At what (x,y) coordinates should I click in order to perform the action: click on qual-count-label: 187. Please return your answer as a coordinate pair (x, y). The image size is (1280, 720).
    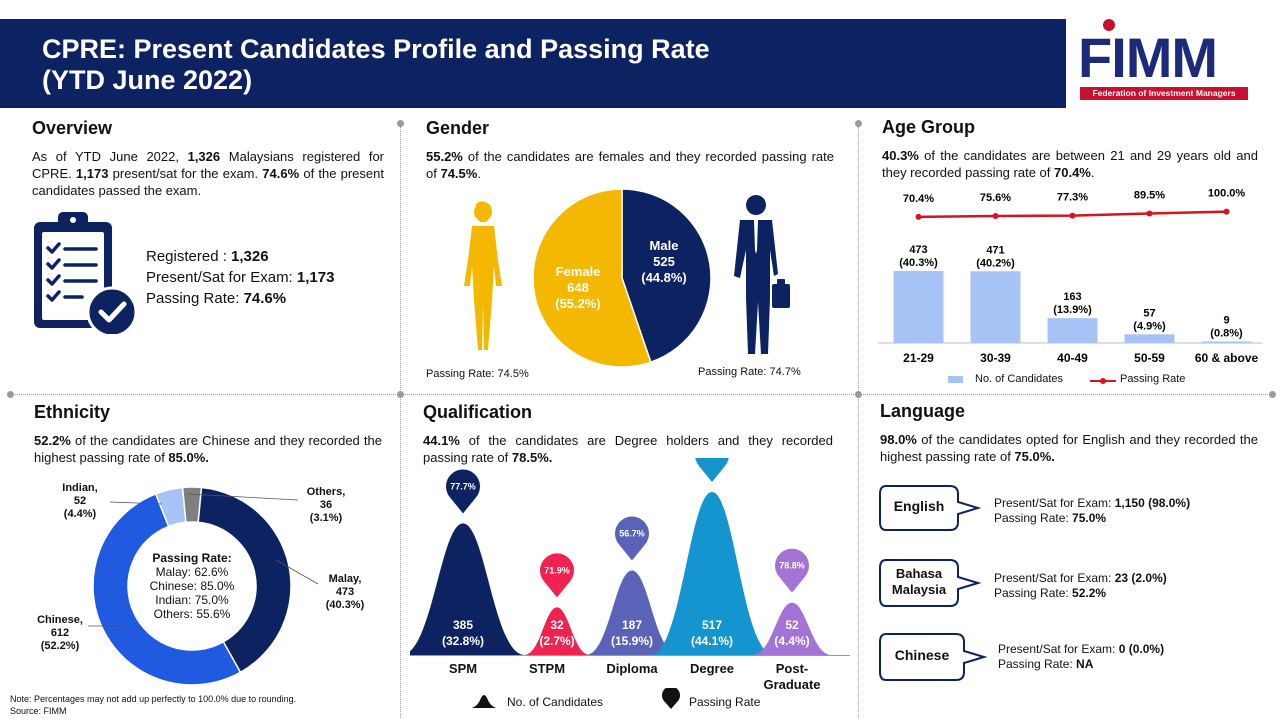
    Looking at the image, I should click on (632, 625).